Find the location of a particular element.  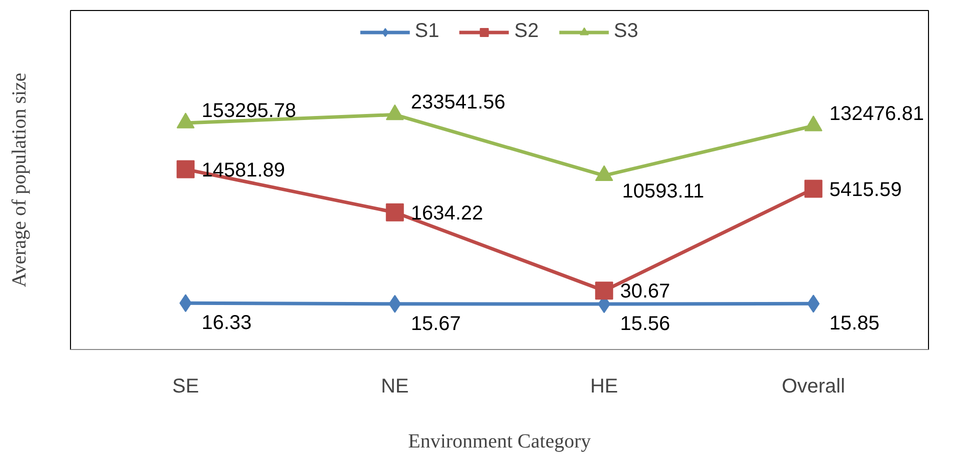

x-tick-label: Overall is located at coordinates (814, 387).